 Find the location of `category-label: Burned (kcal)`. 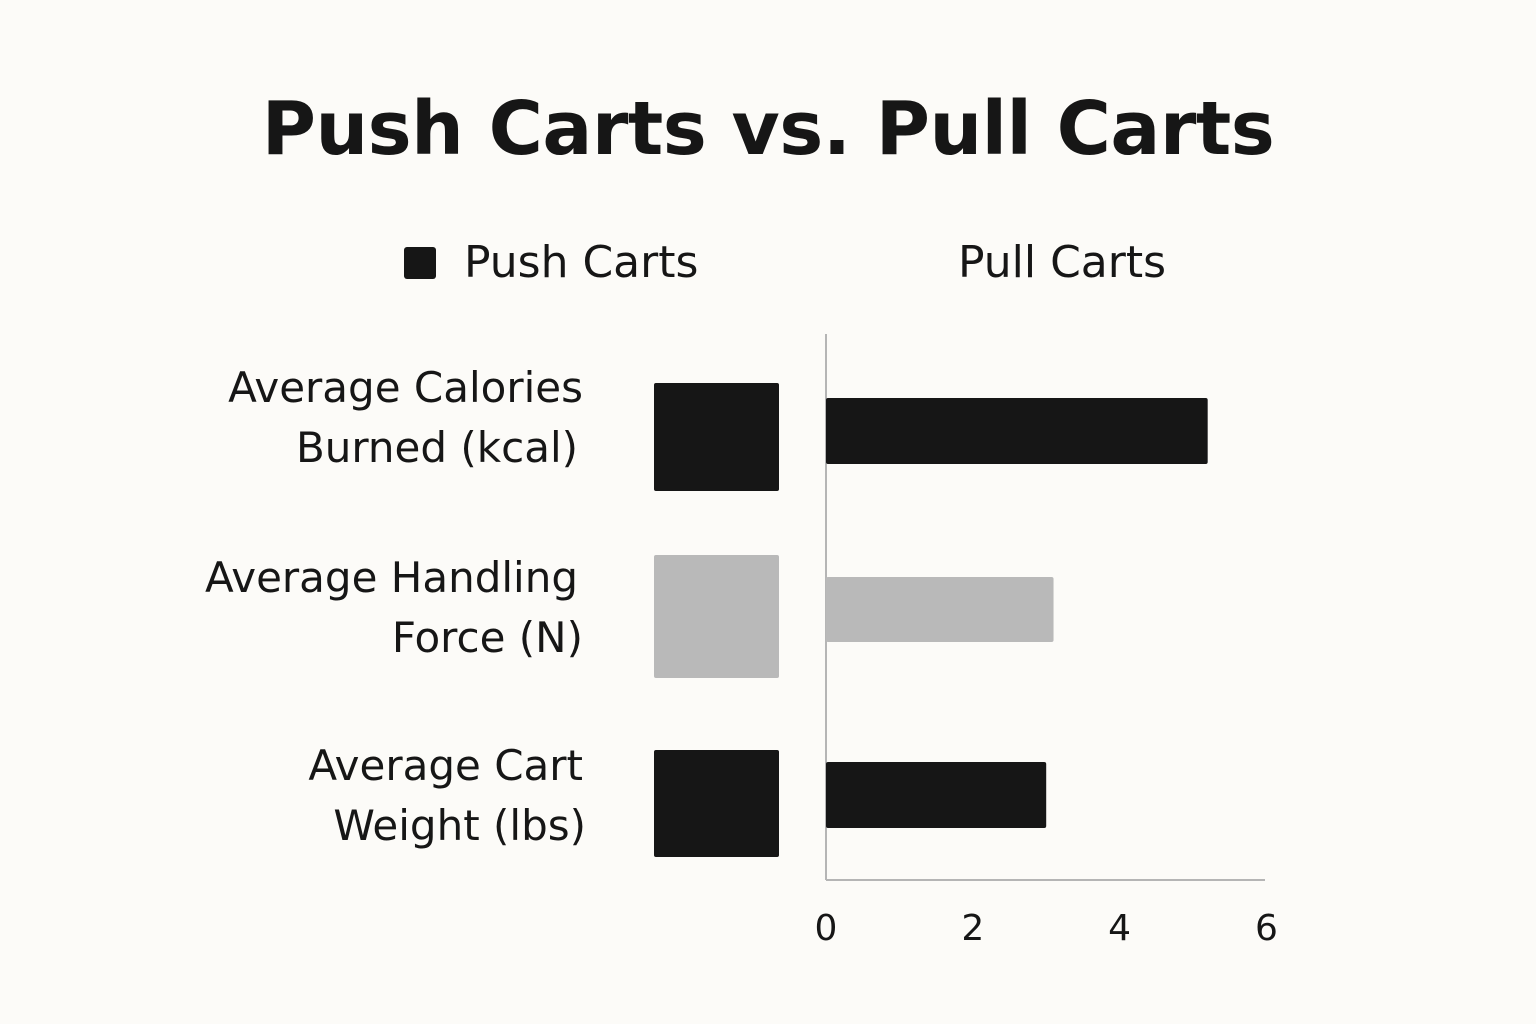

category-label: Burned (kcal) is located at coordinates (437, 447).